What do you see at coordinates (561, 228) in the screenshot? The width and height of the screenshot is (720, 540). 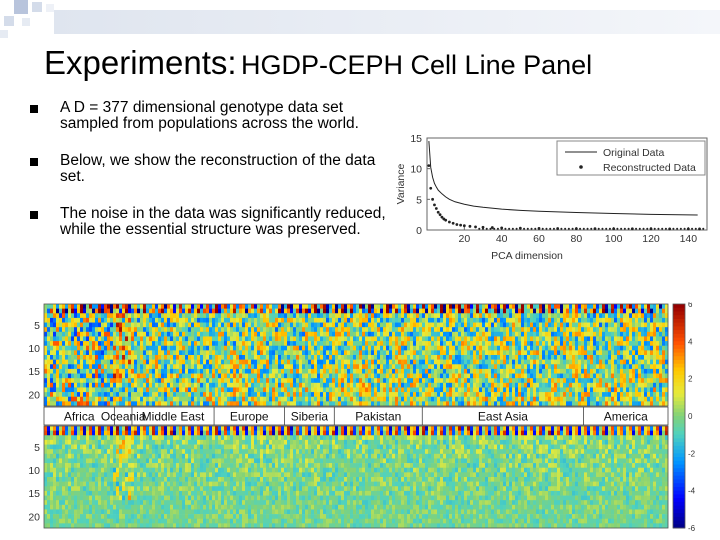 I see `data-point-reconstructed` at bounding box center [561, 228].